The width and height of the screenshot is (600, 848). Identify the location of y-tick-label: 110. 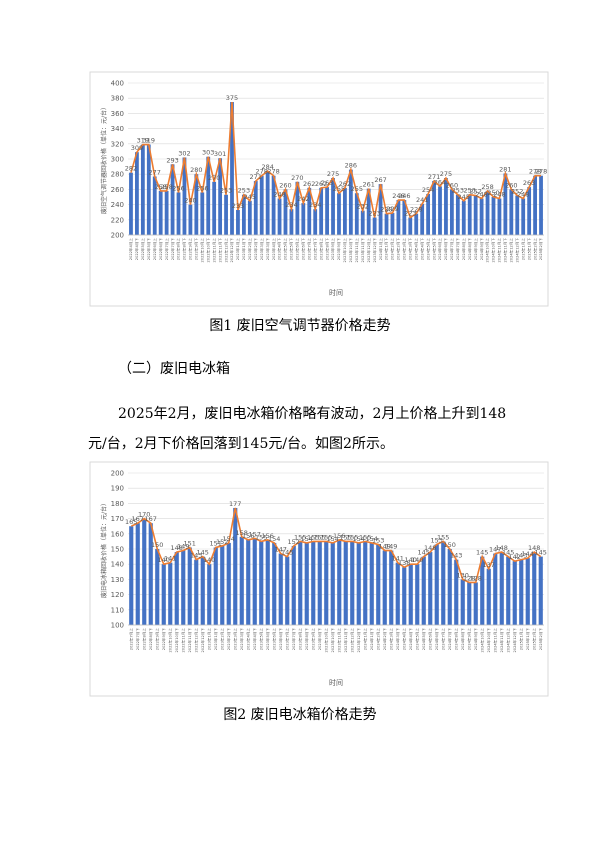
(117, 610).